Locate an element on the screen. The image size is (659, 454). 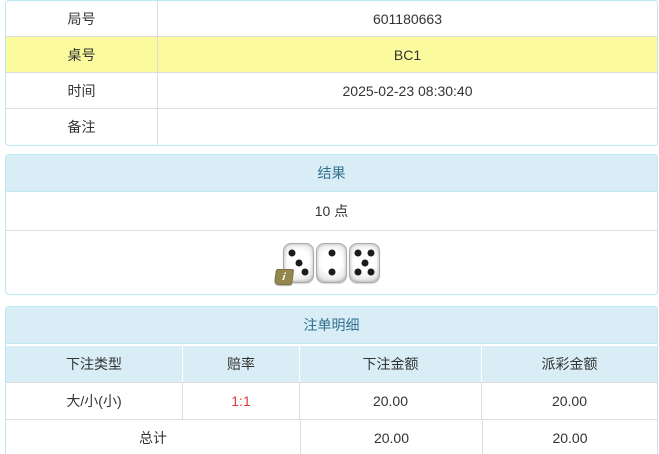
table-row-remark: 备注 is located at coordinates (331, 127).